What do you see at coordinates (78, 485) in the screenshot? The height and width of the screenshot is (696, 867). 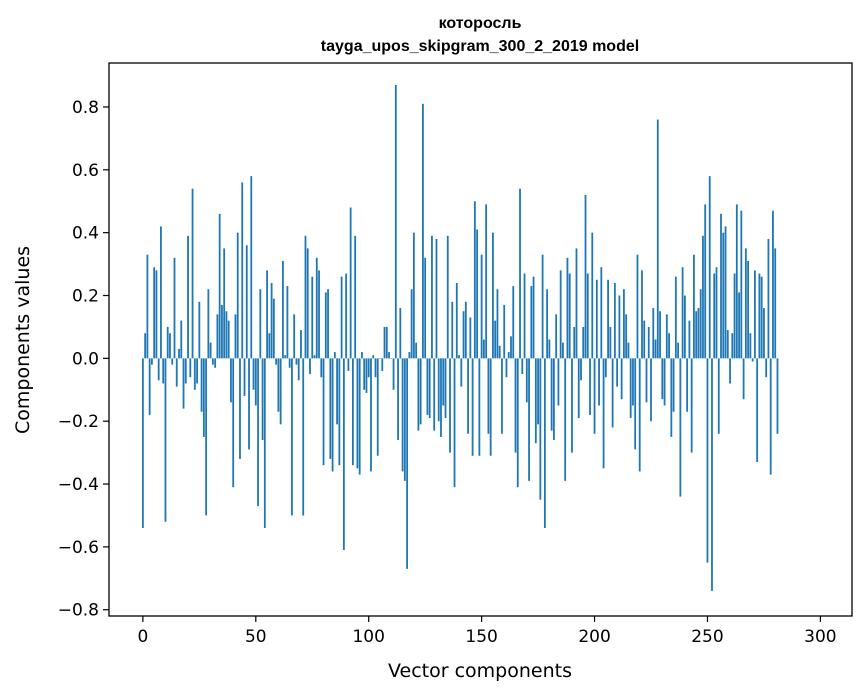 I see `y-tick-label: −0.4` at bounding box center [78, 485].